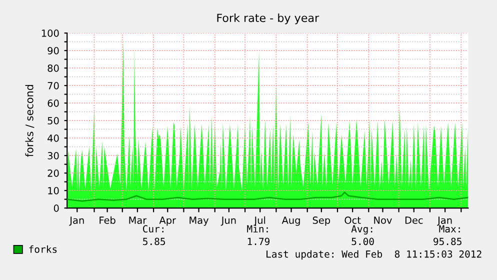  What do you see at coordinates (53, 50) in the screenshot?
I see `y-tick-label: 90` at bounding box center [53, 50].